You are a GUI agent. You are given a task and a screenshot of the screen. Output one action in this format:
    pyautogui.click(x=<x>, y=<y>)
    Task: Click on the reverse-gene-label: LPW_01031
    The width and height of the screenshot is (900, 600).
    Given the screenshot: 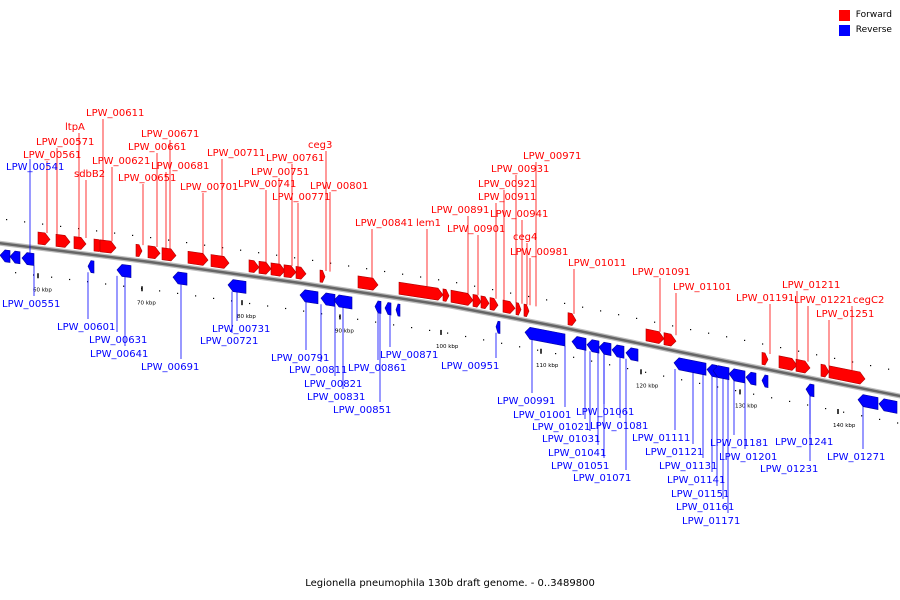 What is the action you would take?
    pyautogui.click(x=571, y=439)
    